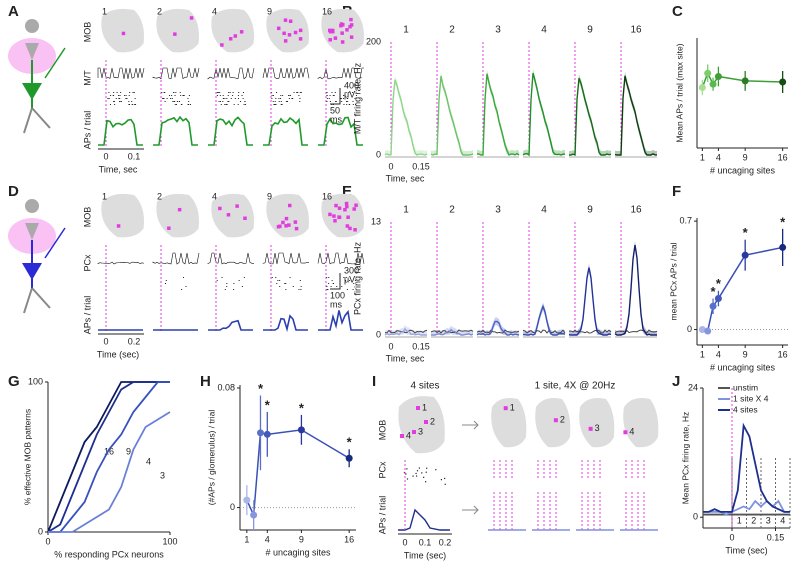 The width and height of the screenshot is (800, 571). Describe the element at coordinates (425, 386) in the screenshot. I see `title: 4 sites` at that location.